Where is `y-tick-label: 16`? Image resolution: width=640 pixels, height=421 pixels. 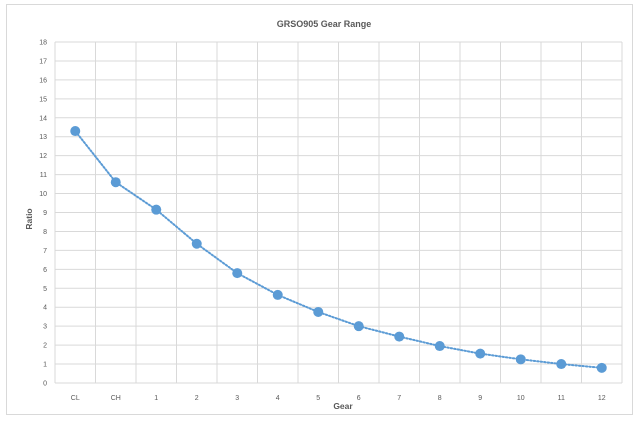
y-tick-label: 16 is located at coordinates (43, 80).